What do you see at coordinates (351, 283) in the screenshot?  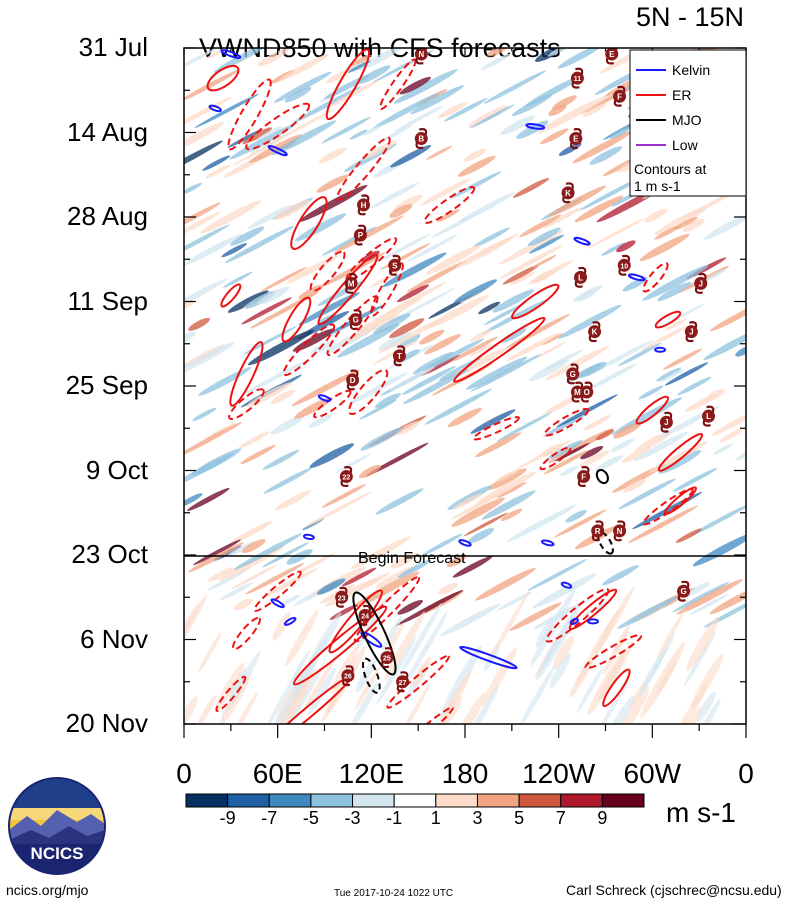 I see `storm-label: M` at bounding box center [351, 283].